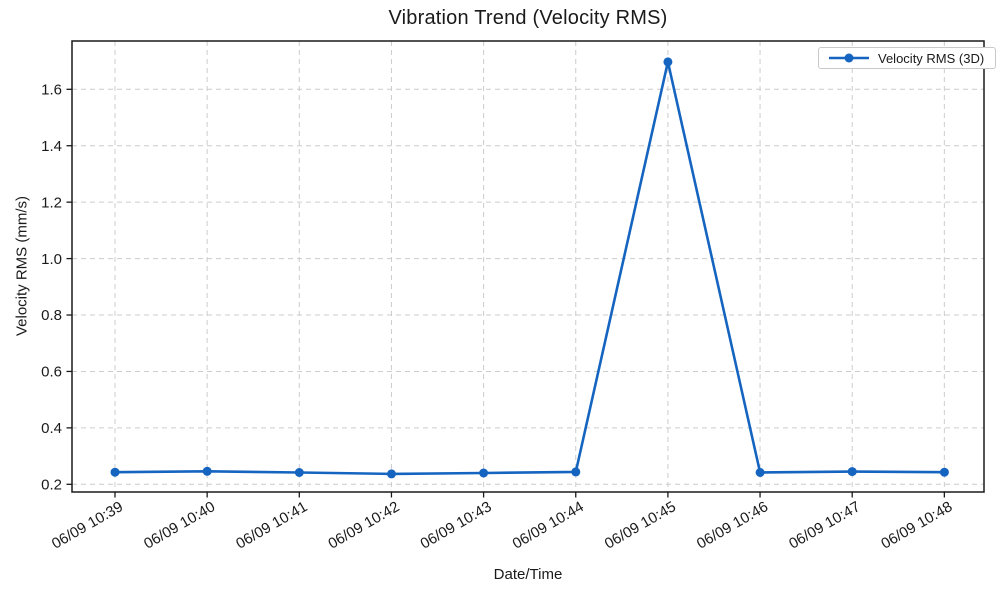 This screenshot has height=600, width=1000. I want to click on x-tick-label: 06/09 10:46, so click(732, 525).